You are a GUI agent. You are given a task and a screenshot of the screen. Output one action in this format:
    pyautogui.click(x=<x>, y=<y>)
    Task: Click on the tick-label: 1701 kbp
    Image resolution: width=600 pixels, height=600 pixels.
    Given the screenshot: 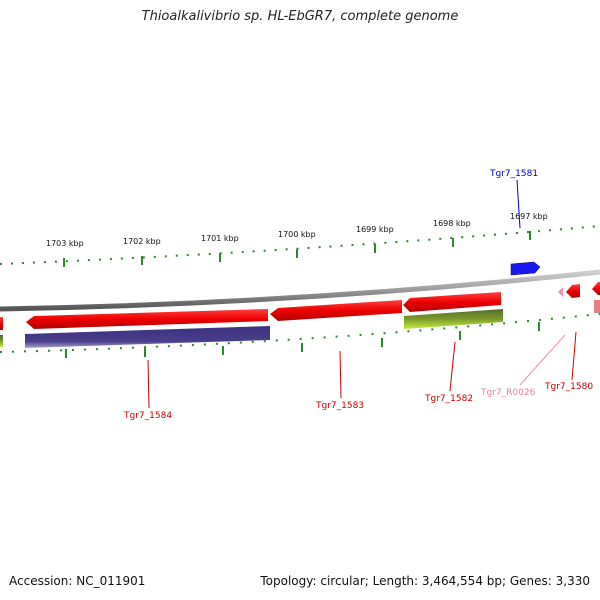 What is the action you would take?
    pyautogui.click(x=220, y=238)
    